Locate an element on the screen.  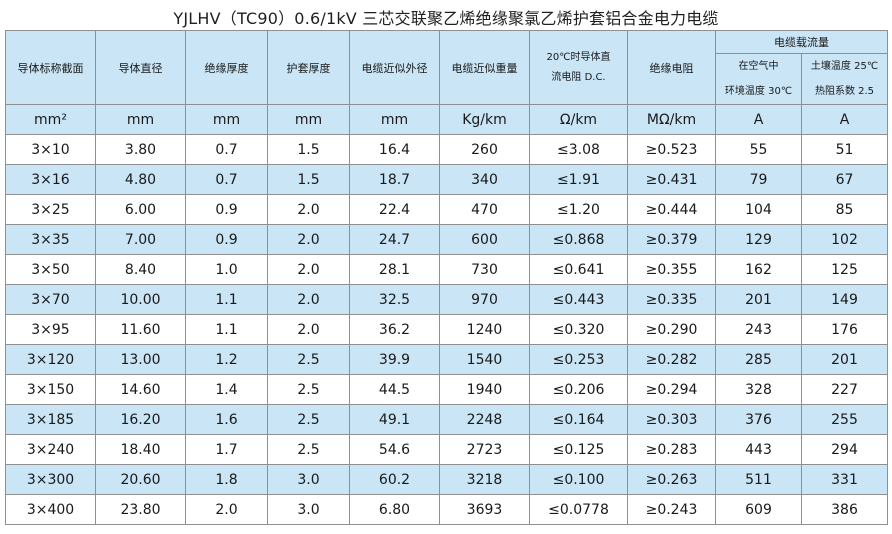
table-cell: 102 is located at coordinates (844, 239).